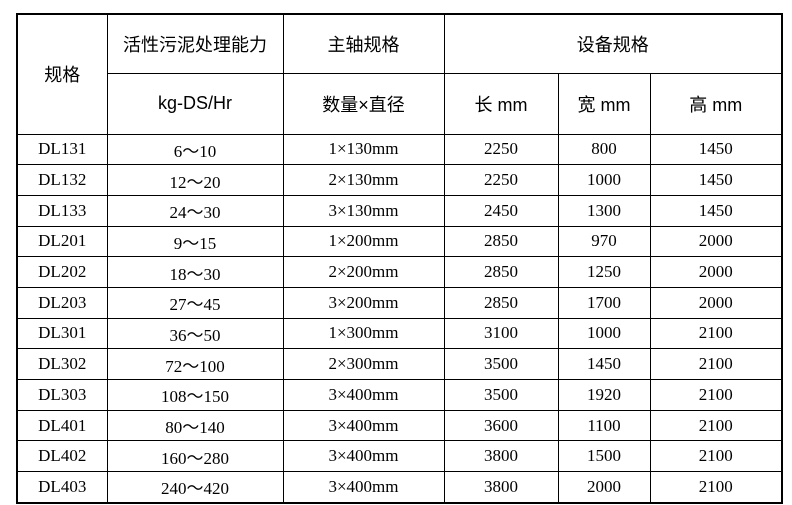  I want to click on table-row: DL402 160～280 3×400mm 3800 1500 2100, so click(399, 456).